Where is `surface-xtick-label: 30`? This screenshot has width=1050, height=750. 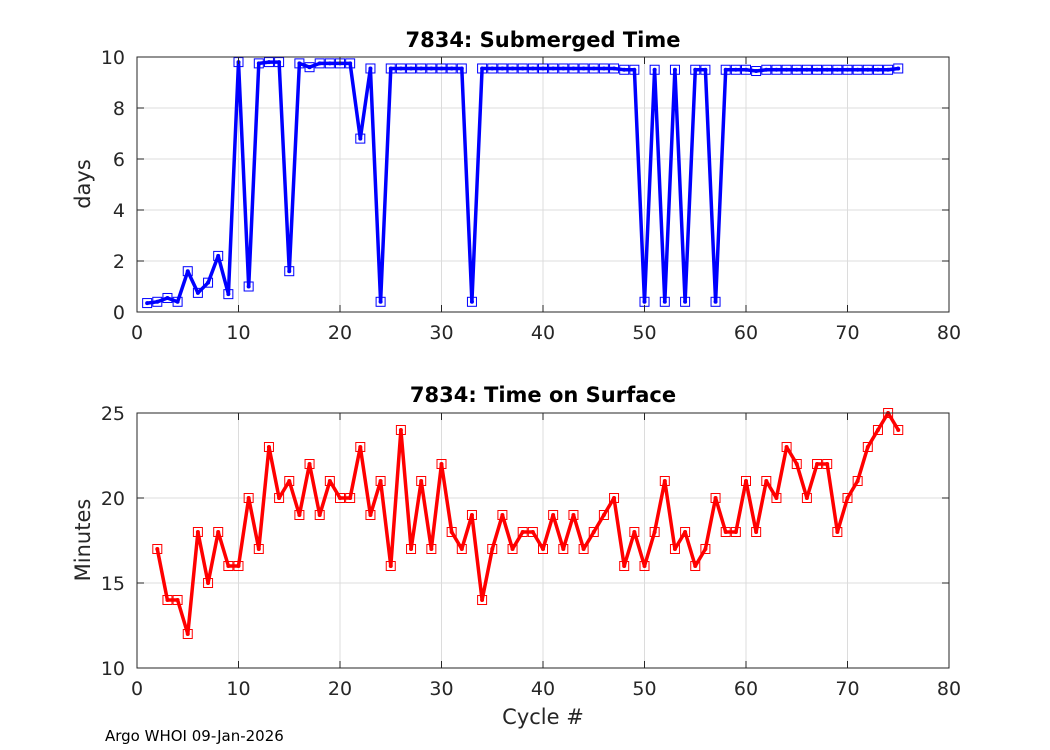
surface-xtick-label: 30 is located at coordinates (441, 689).